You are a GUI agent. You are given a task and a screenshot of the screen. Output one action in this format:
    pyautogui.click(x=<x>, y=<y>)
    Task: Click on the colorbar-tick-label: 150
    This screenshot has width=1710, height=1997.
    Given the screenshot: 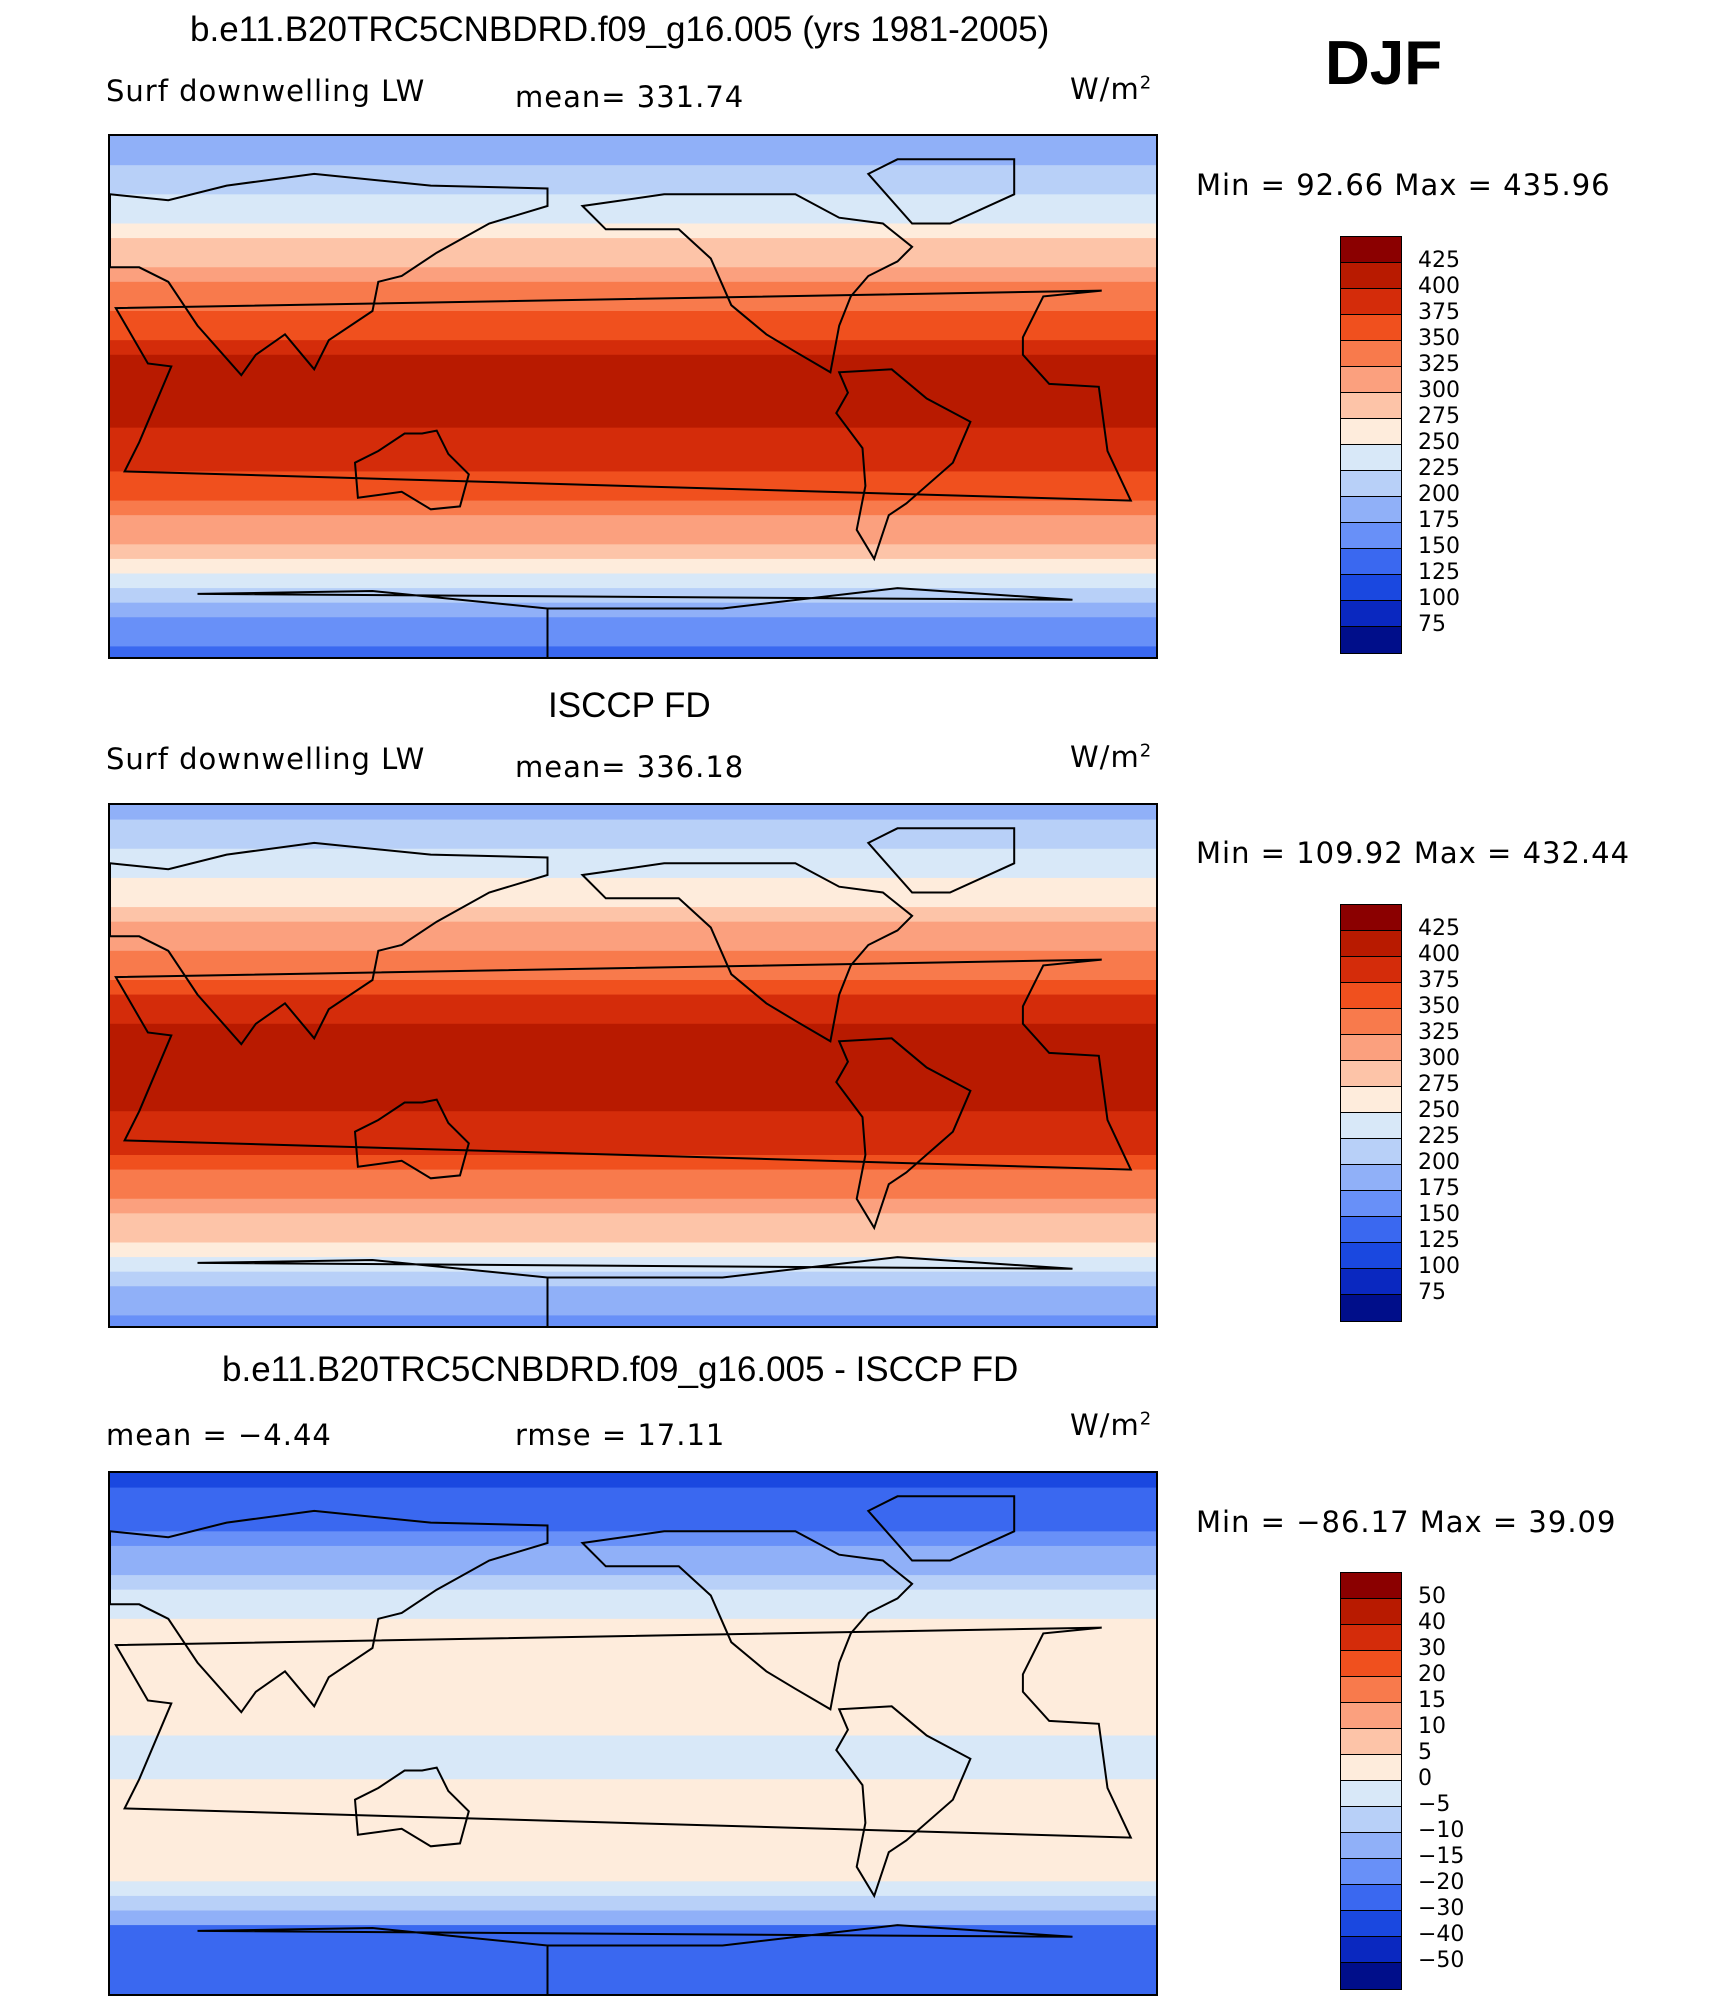 What is the action you would take?
    pyautogui.click(x=1439, y=546)
    